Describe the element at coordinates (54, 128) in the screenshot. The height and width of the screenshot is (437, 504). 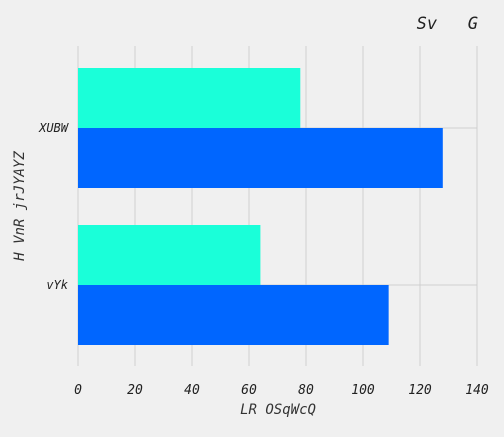
I see `category-label: XUBW` at that location.